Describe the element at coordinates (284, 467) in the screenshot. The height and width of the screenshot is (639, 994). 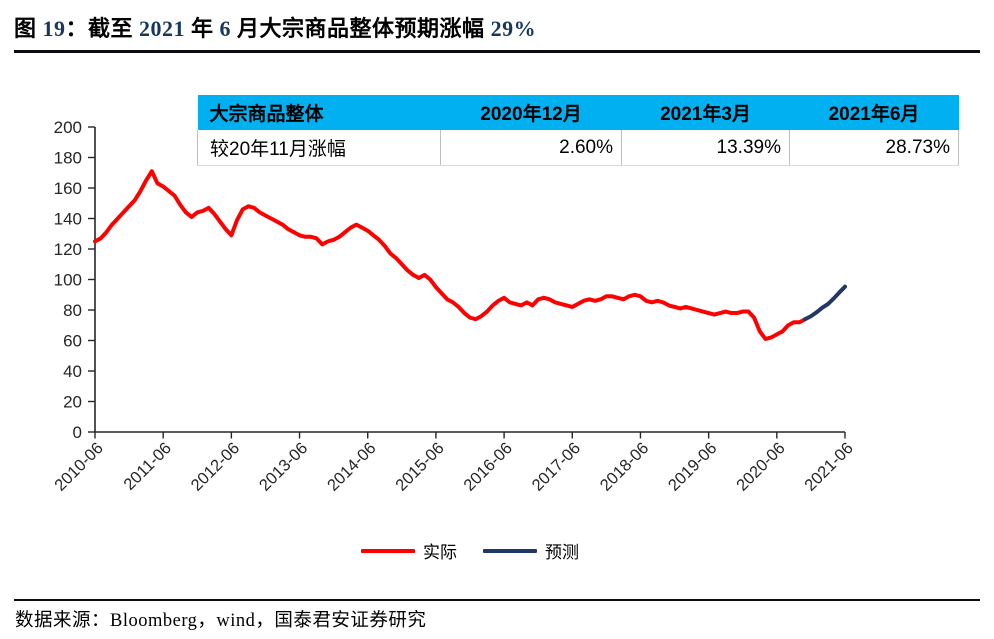
I see `svg-text: 2013-06` at that location.